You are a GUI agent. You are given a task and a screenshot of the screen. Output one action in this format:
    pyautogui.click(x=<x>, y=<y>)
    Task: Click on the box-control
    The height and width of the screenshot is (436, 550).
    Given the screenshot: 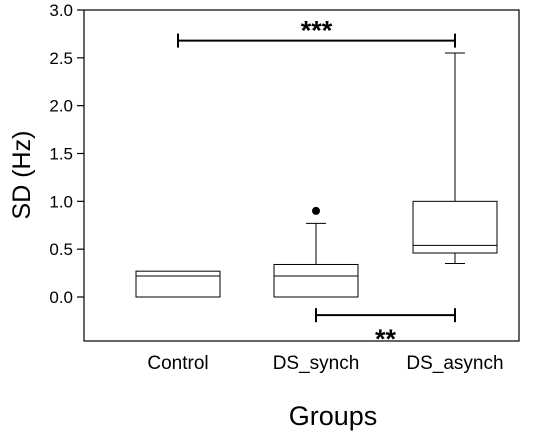 What is the action you would take?
    pyautogui.click(x=178, y=284)
    